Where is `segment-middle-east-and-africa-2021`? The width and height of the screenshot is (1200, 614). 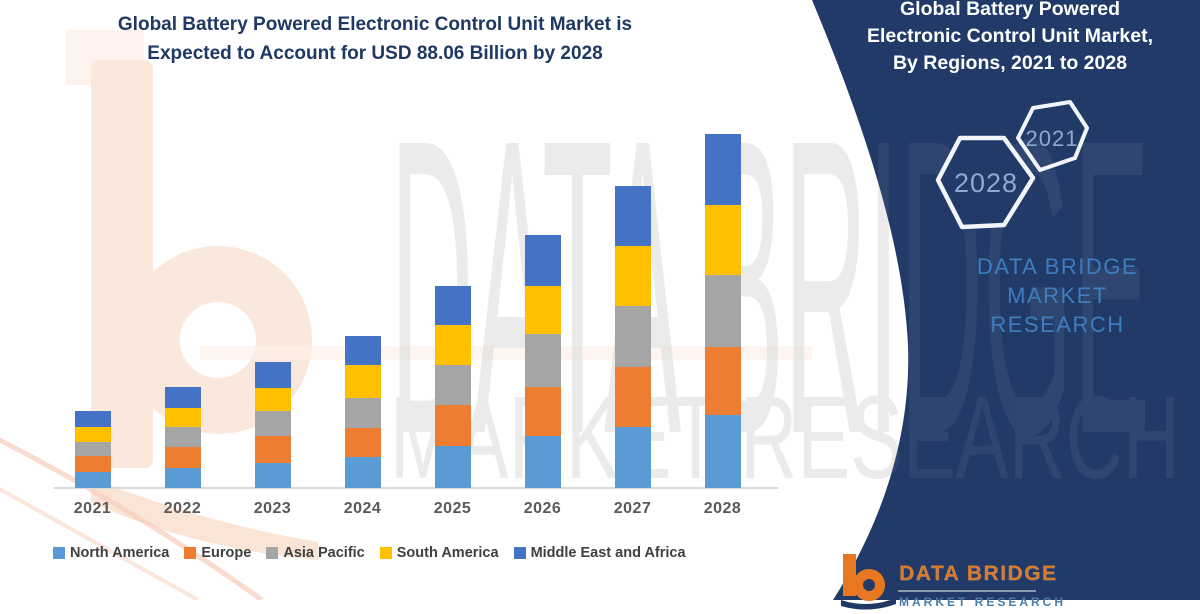
segment-middle-east-and-africa-2021 is located at coordinates (92, 418).